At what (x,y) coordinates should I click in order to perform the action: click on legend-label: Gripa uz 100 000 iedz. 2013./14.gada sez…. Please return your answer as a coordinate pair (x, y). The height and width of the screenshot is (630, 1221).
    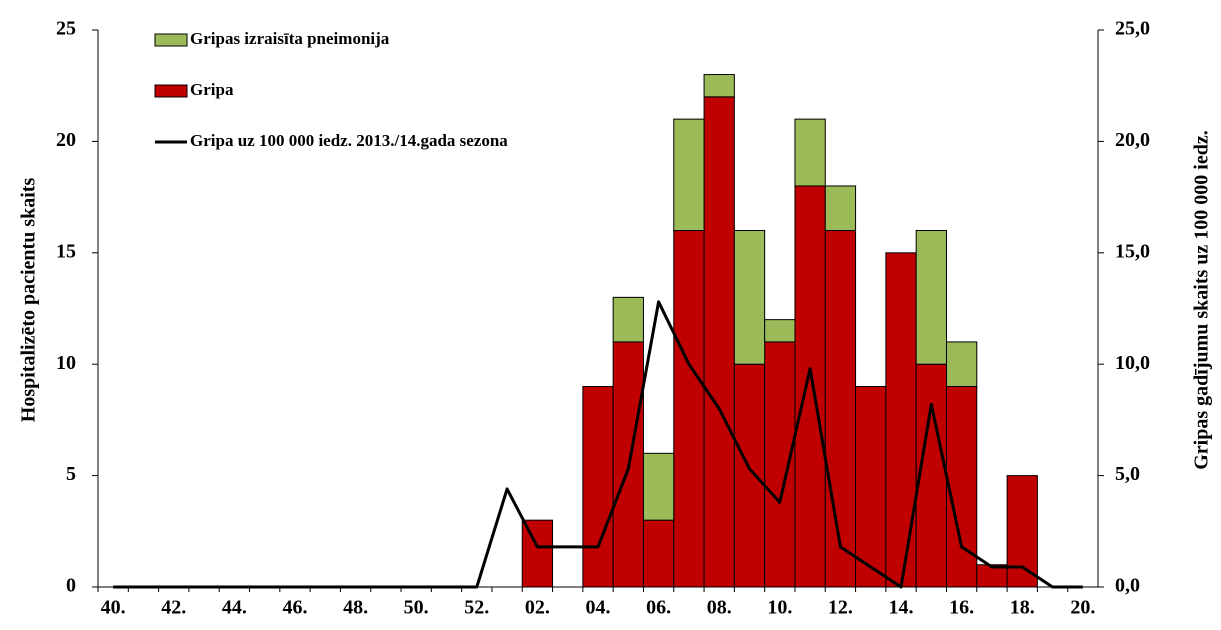
    Looking at the image, I should click on (349, 140).